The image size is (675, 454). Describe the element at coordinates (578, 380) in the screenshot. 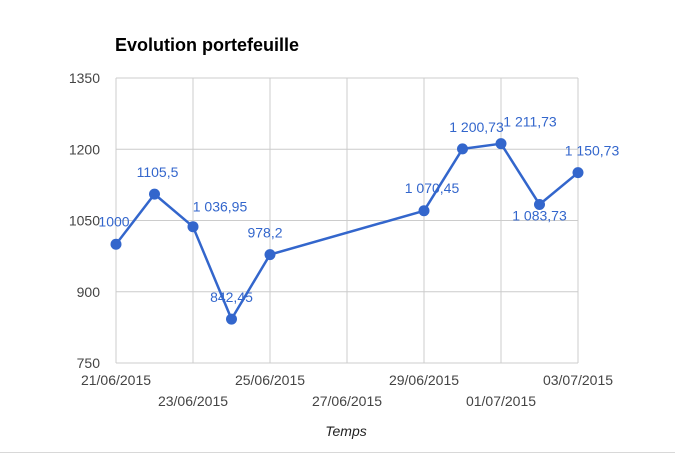

I see `x-tick-label: 03/07/2015` at that location.